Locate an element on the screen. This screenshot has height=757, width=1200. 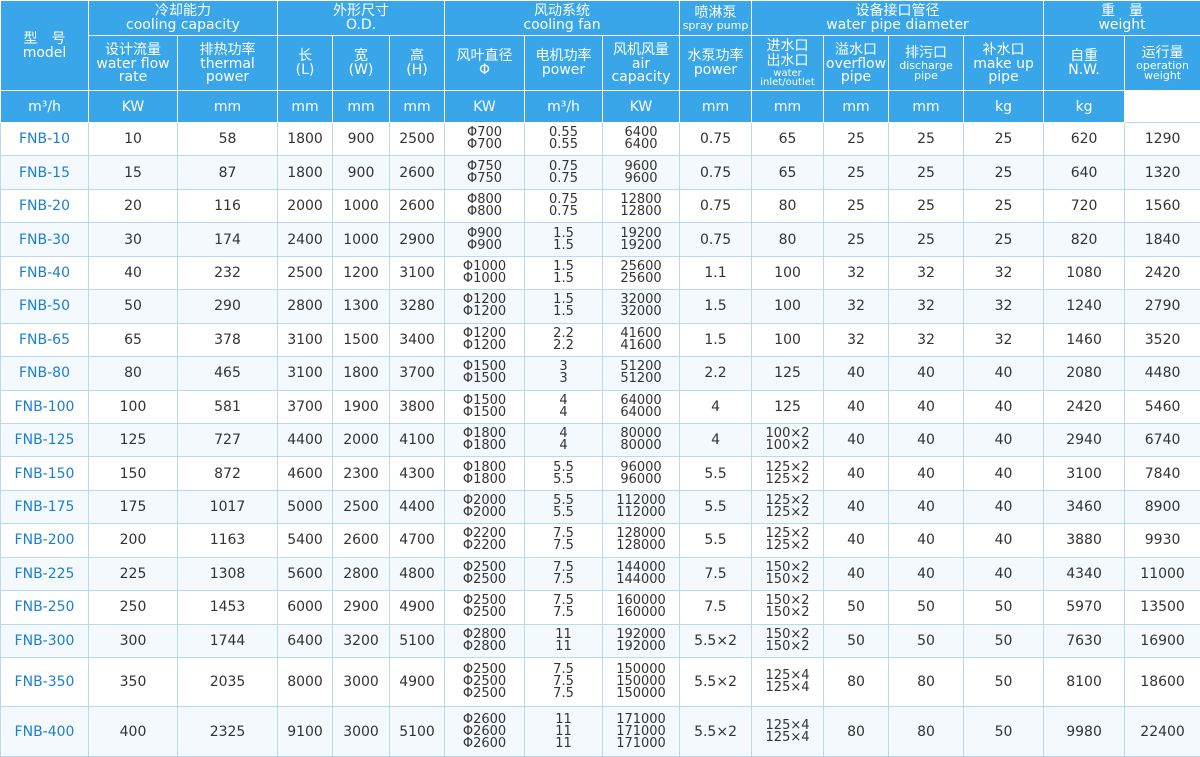
motor-power-cell-line: 11 is located at coordinates (563, 646).